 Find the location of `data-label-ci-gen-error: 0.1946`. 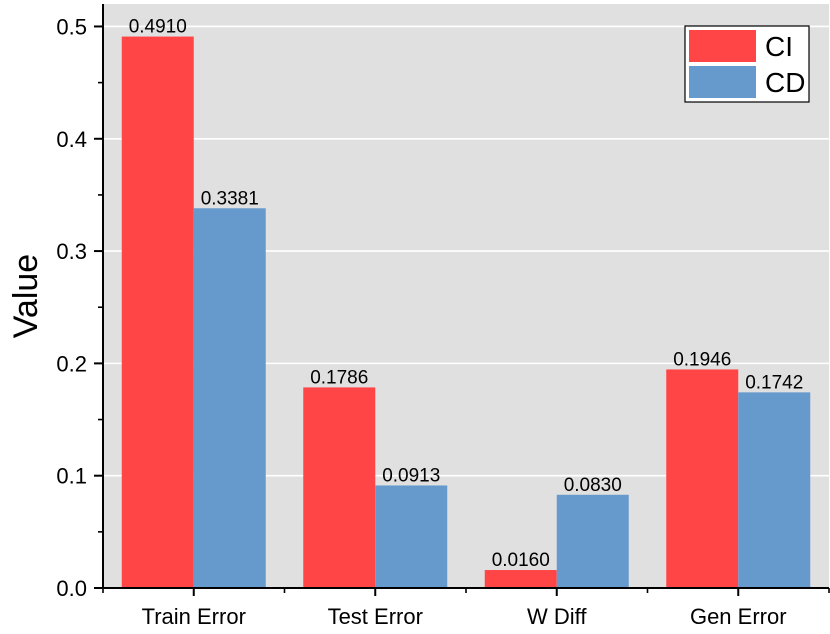

data-label-ci-gen-error: 0.1946 is located at coordinates (702, 359).